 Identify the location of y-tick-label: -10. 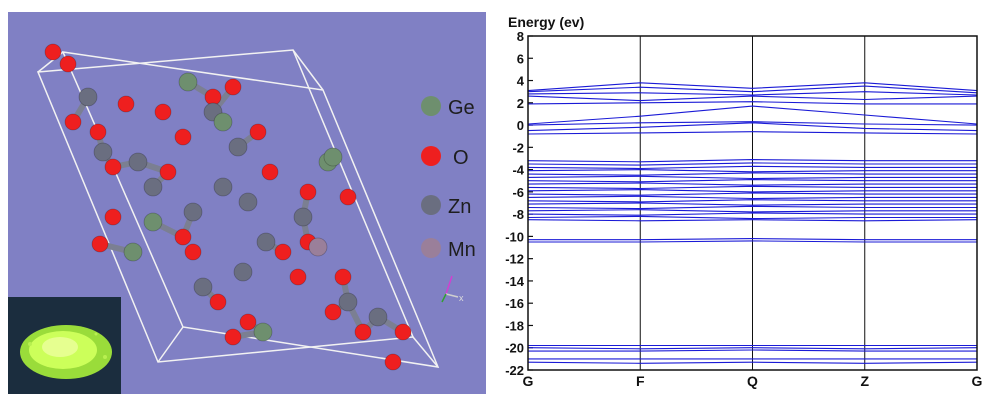
(514, 236).